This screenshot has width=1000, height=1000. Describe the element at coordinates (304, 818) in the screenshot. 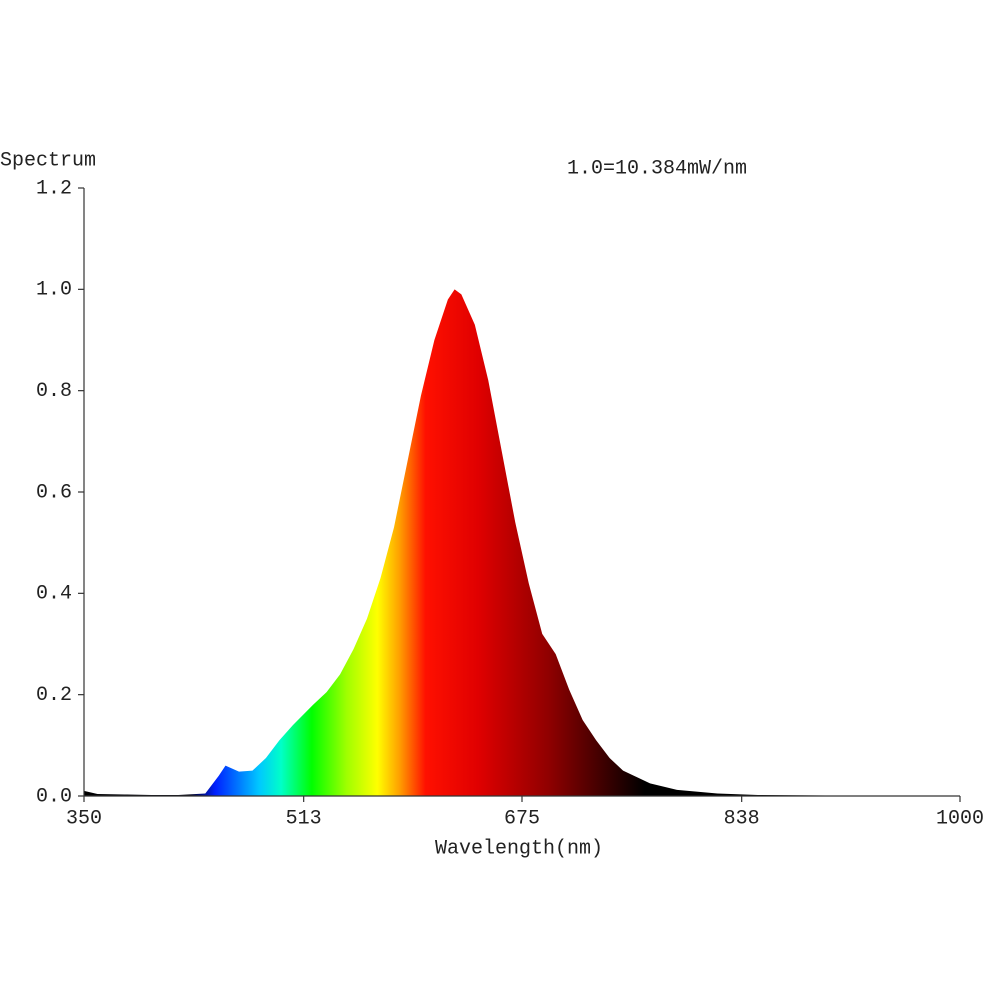

I see `x-tick-label: 513` at that location.